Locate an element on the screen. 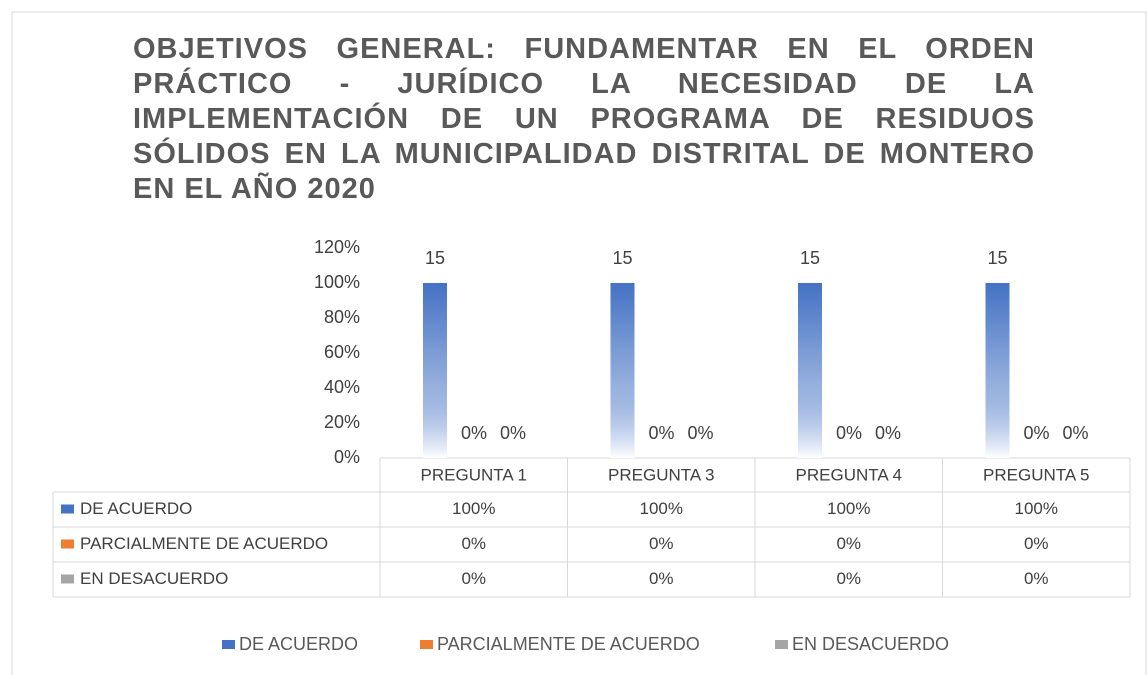 The height and width of the screenshot is (675, 1147). legend-label: DE ACUERDO is located at coordinates (298, 644).